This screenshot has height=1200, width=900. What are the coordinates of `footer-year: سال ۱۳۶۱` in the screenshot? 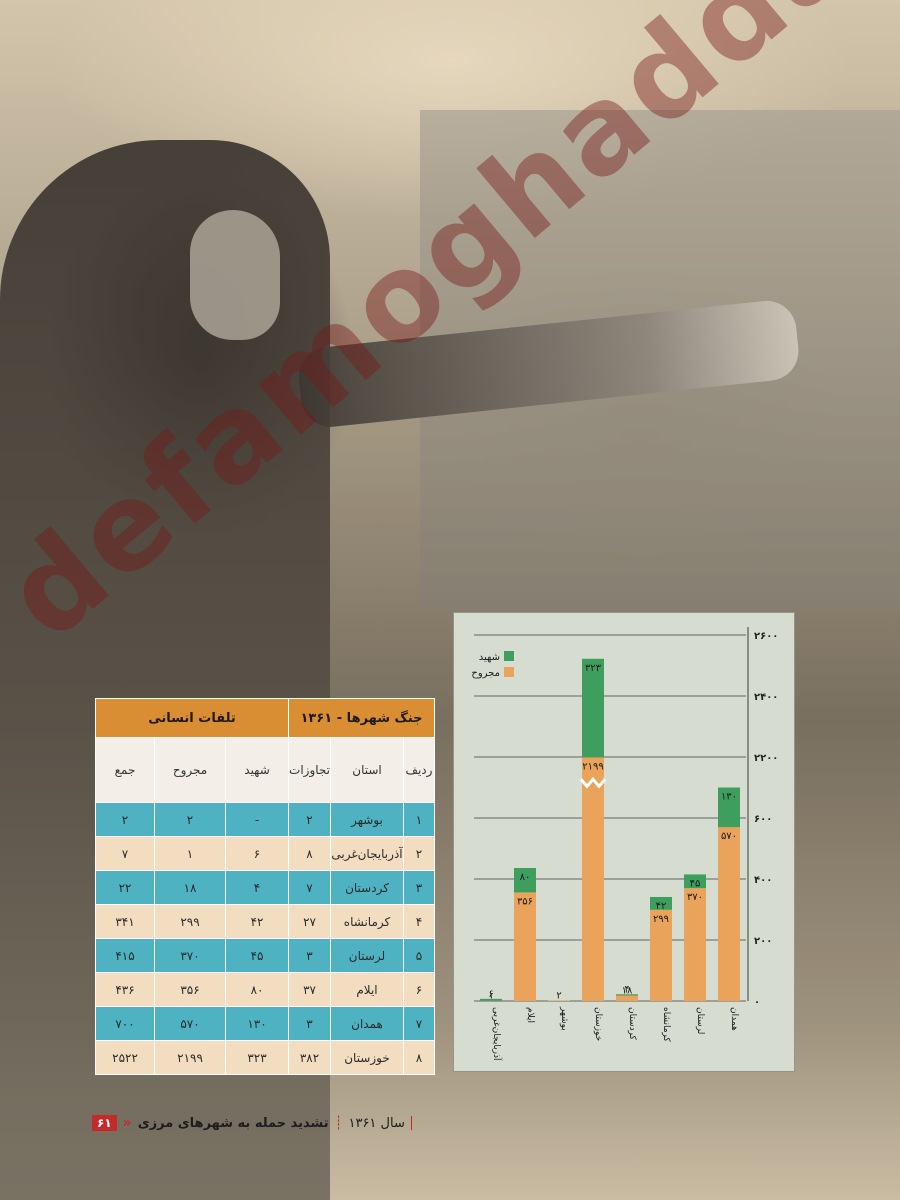 It's located at (376, 1123).